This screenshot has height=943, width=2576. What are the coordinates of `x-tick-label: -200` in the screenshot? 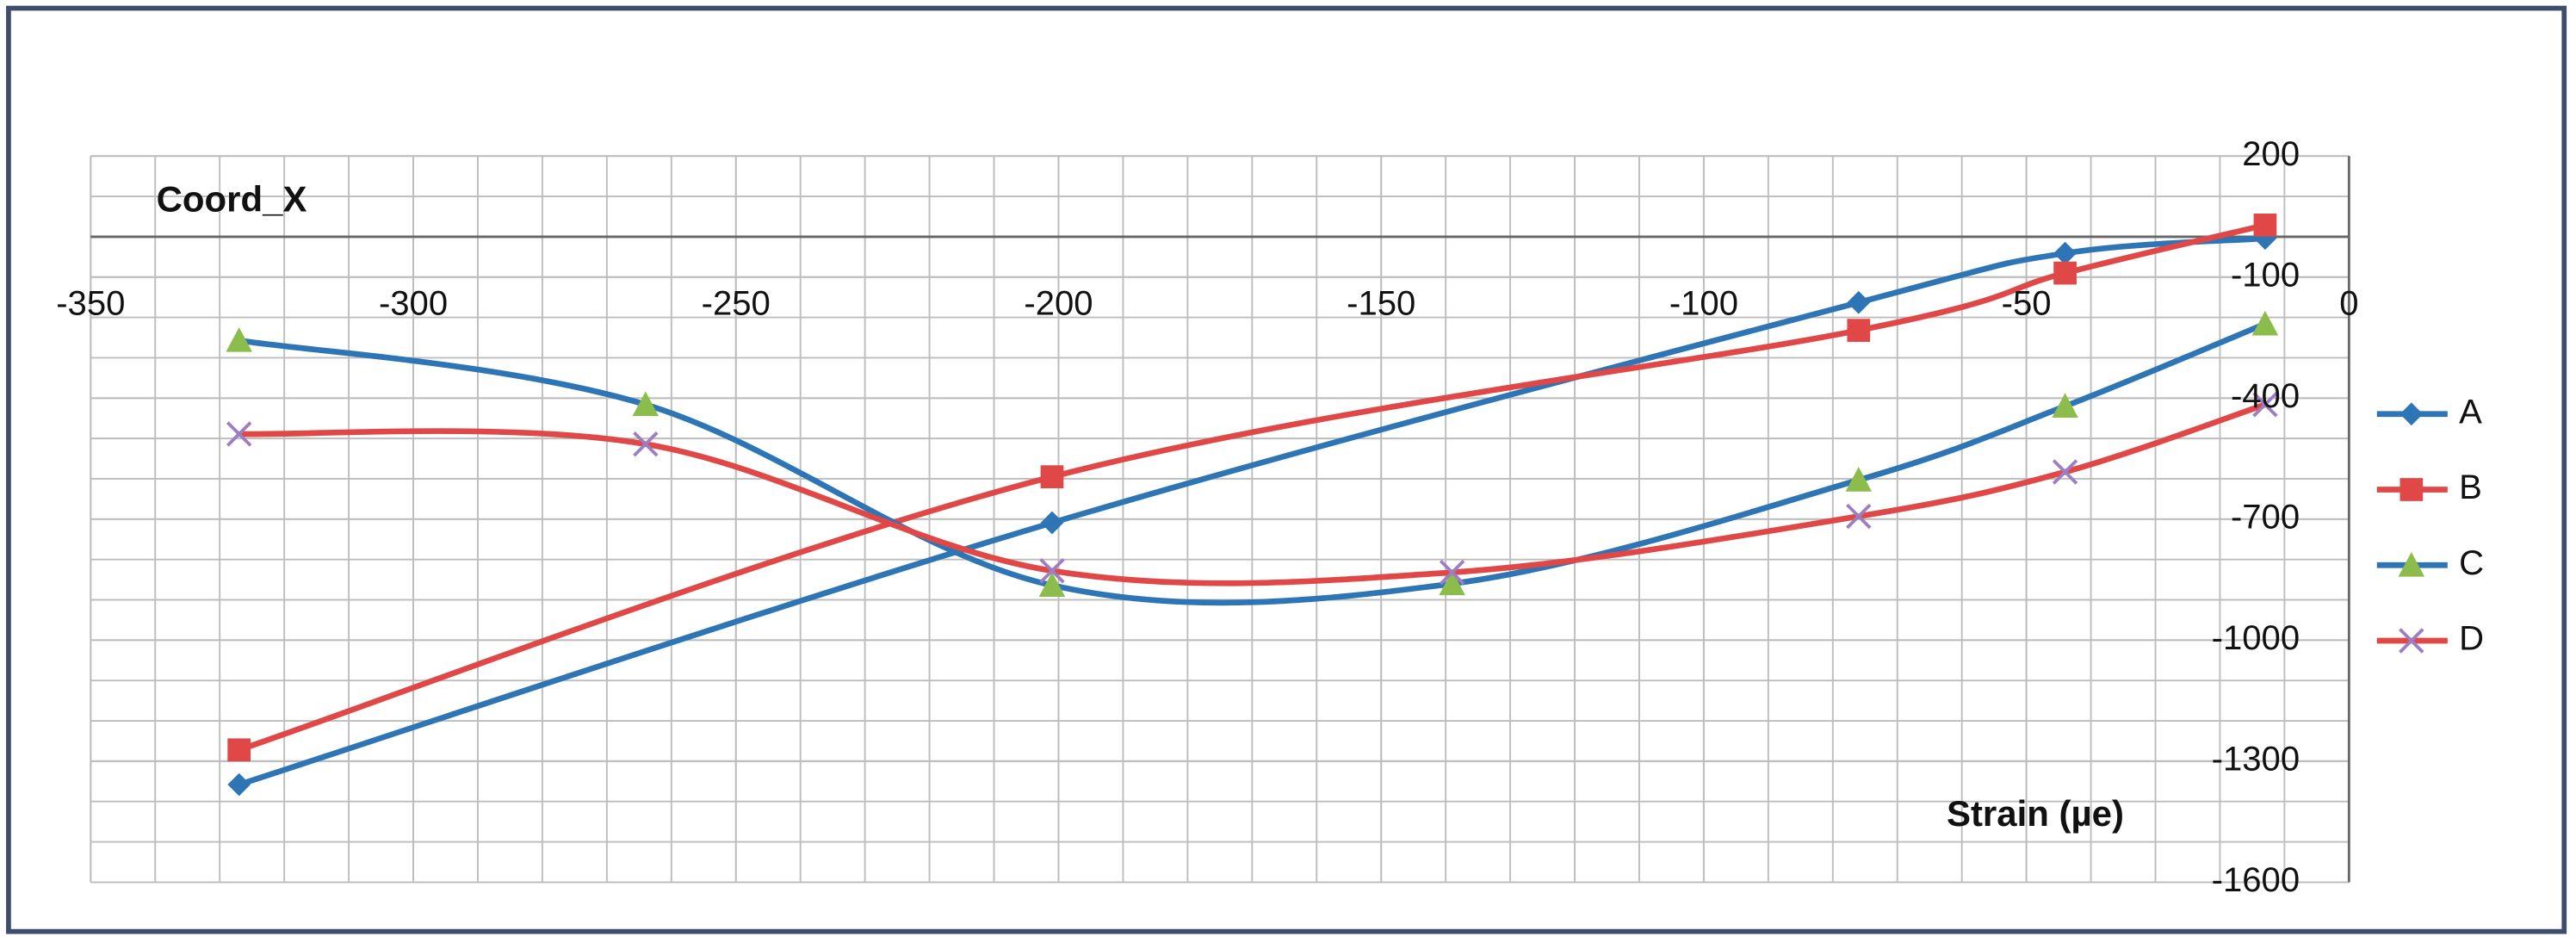 It's located at (1059, 304).